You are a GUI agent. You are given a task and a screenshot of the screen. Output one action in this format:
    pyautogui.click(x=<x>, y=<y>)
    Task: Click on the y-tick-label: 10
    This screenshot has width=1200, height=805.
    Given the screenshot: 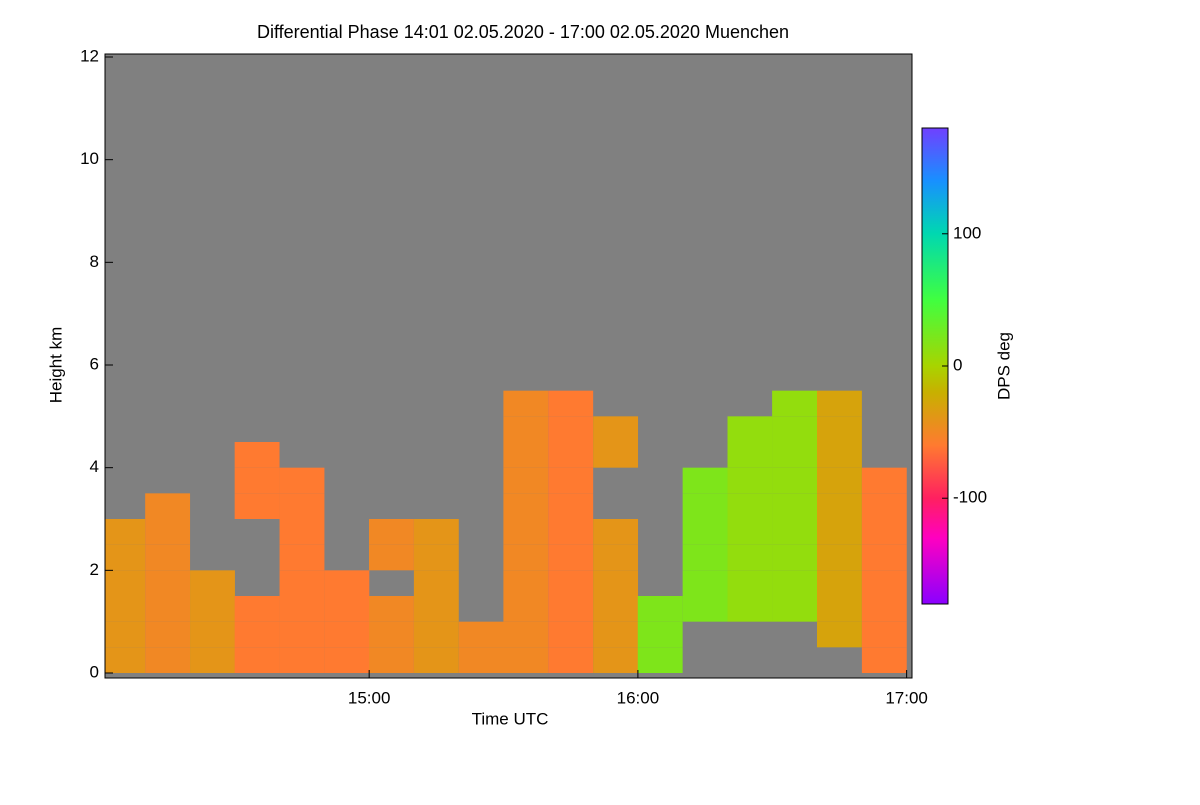 What is the action you would take?
    pyautogui.click(x=89, y=158)
    